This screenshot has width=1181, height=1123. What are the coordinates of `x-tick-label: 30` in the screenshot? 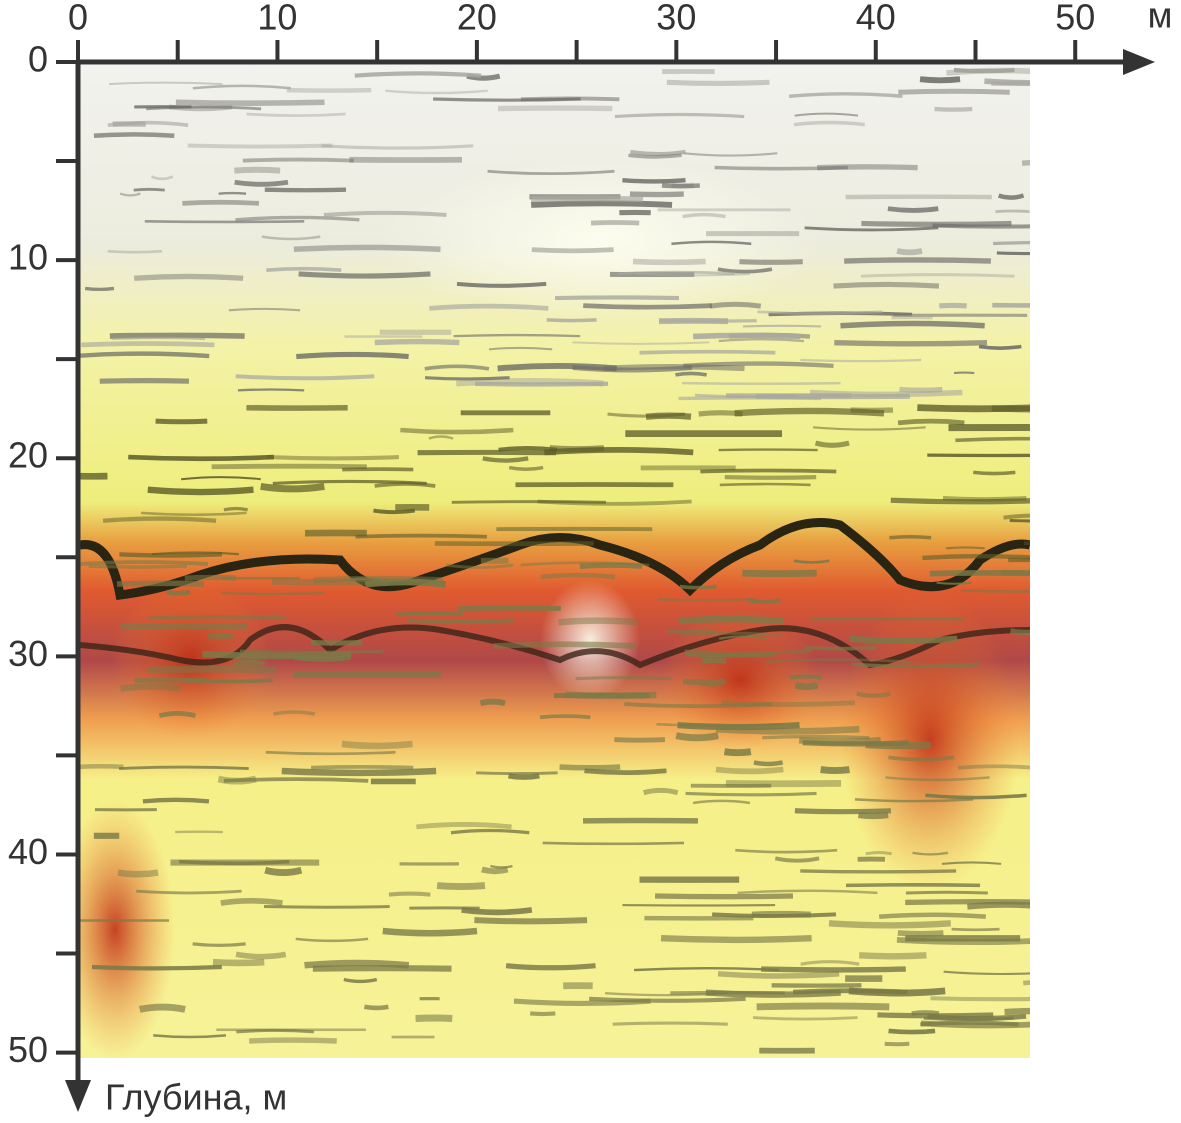 It's located at (676, 19).